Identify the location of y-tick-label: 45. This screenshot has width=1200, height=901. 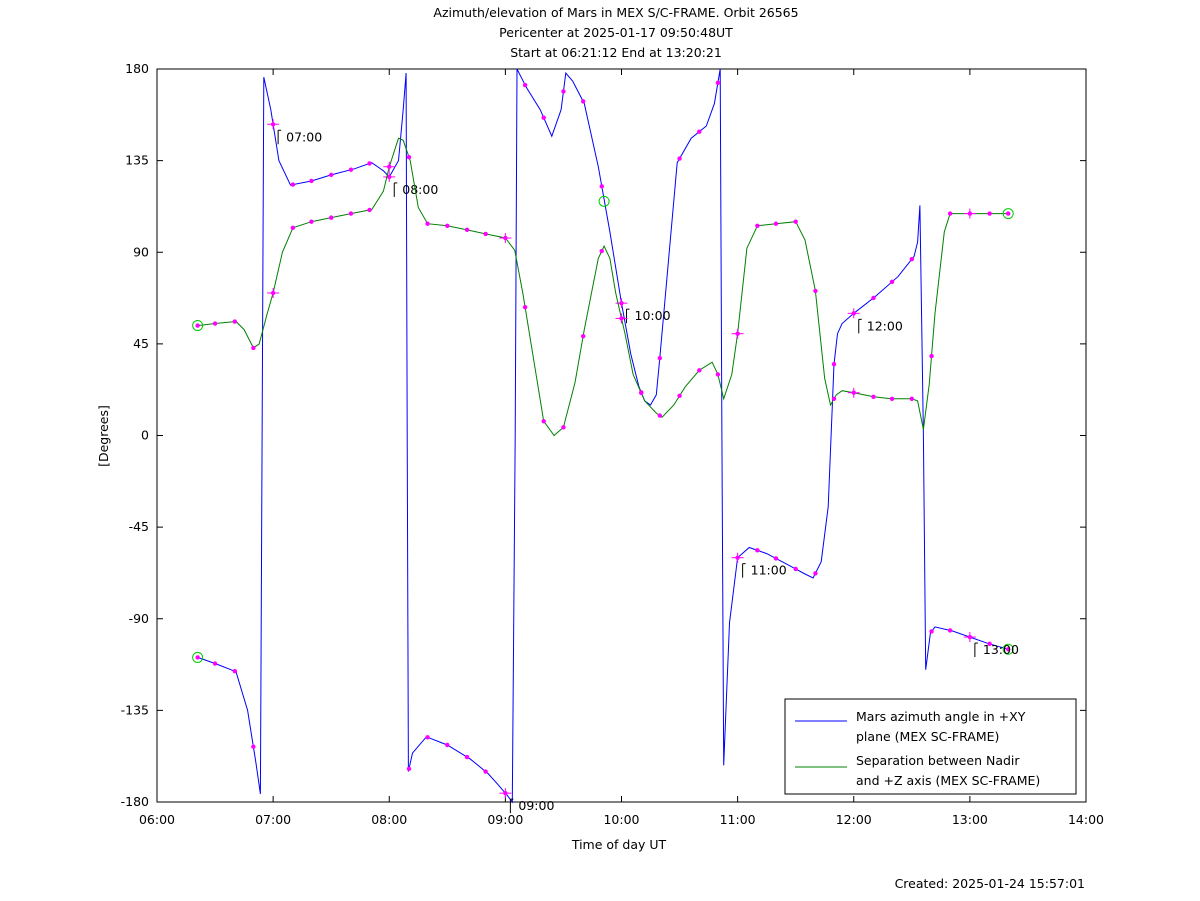
(141, 343).